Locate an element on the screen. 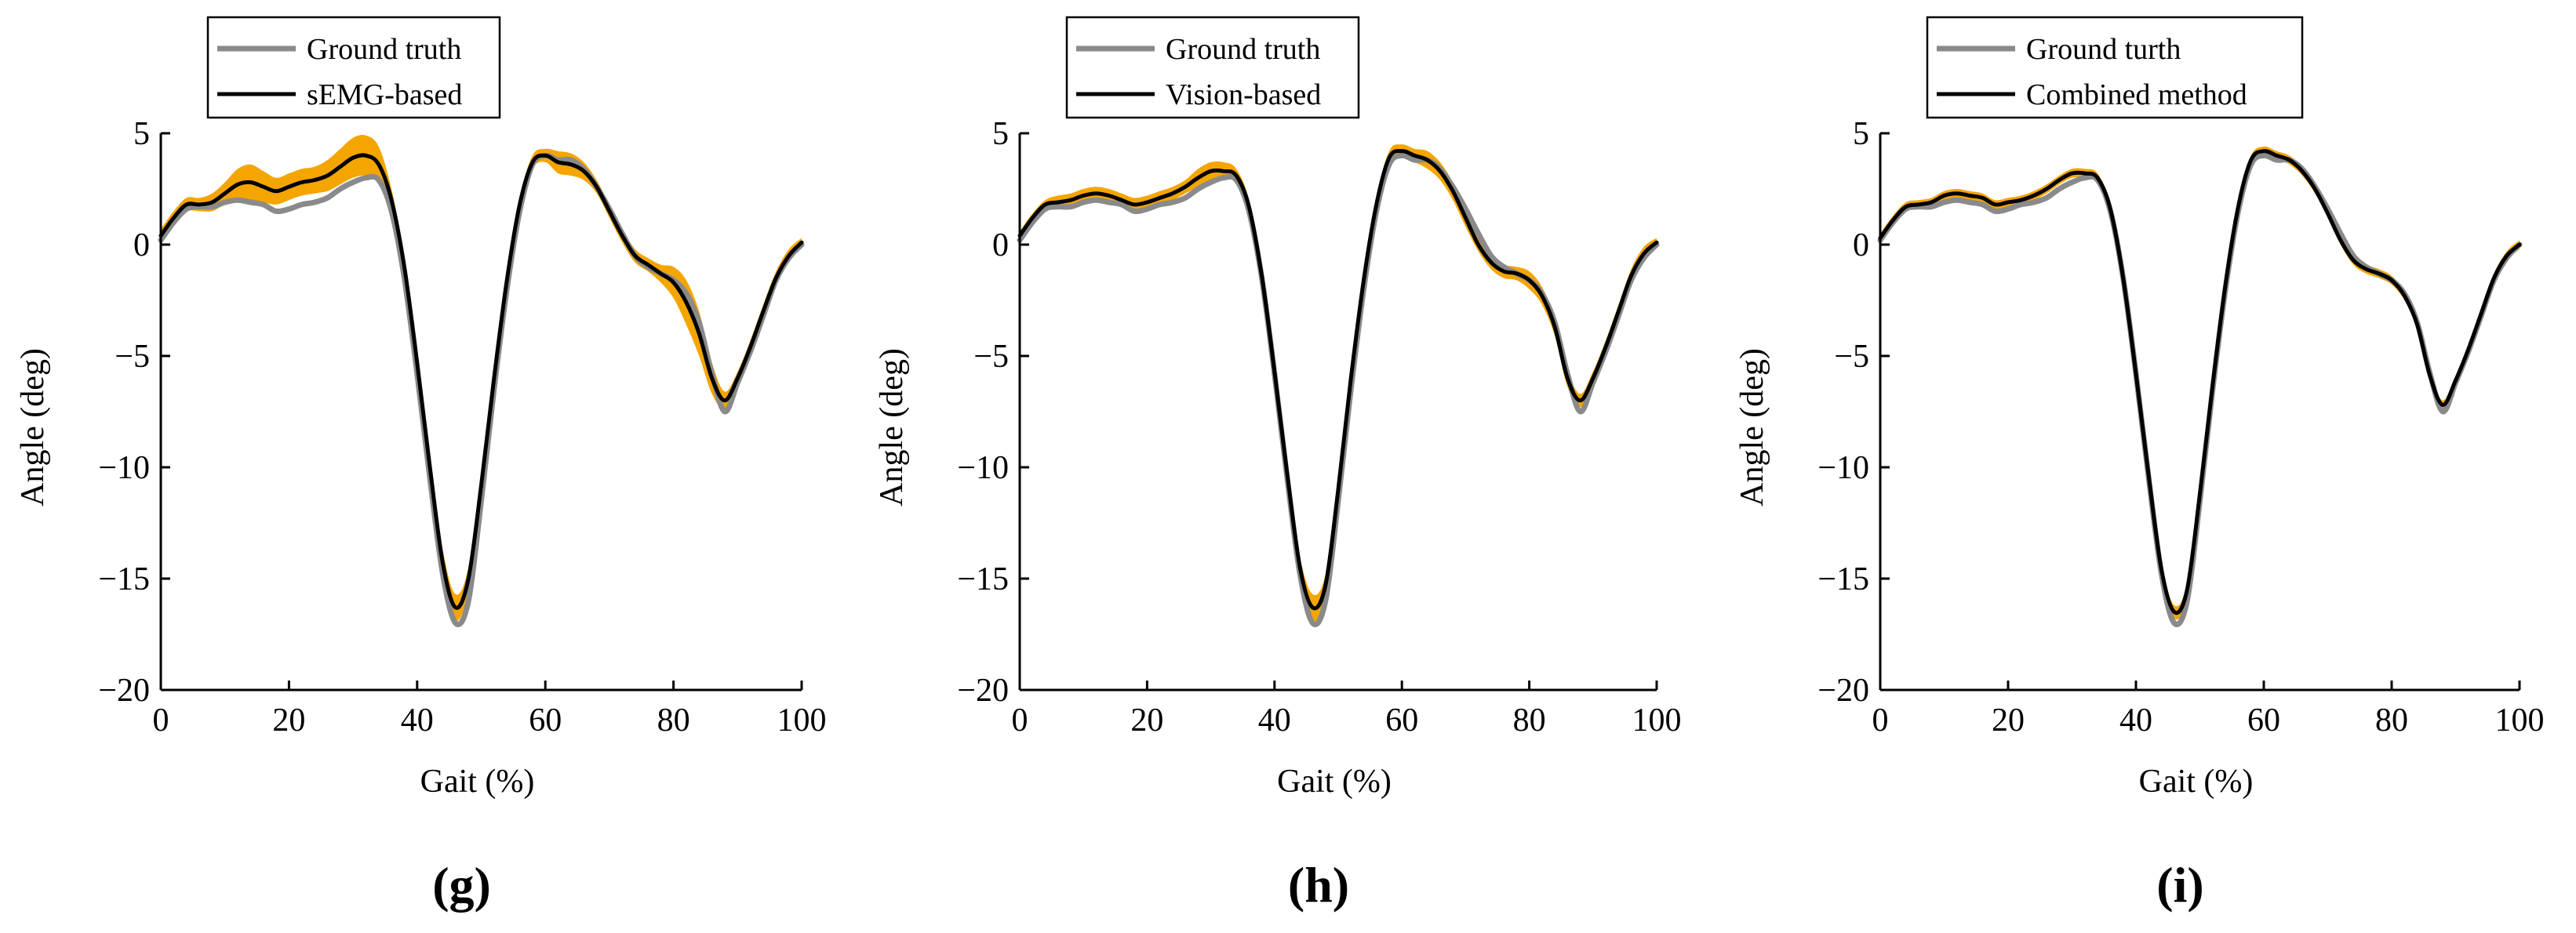 Image resolution: width=2576 pixels, height=933 pixels. legend-label: Vision-based is located at coordinates (1243, 94).